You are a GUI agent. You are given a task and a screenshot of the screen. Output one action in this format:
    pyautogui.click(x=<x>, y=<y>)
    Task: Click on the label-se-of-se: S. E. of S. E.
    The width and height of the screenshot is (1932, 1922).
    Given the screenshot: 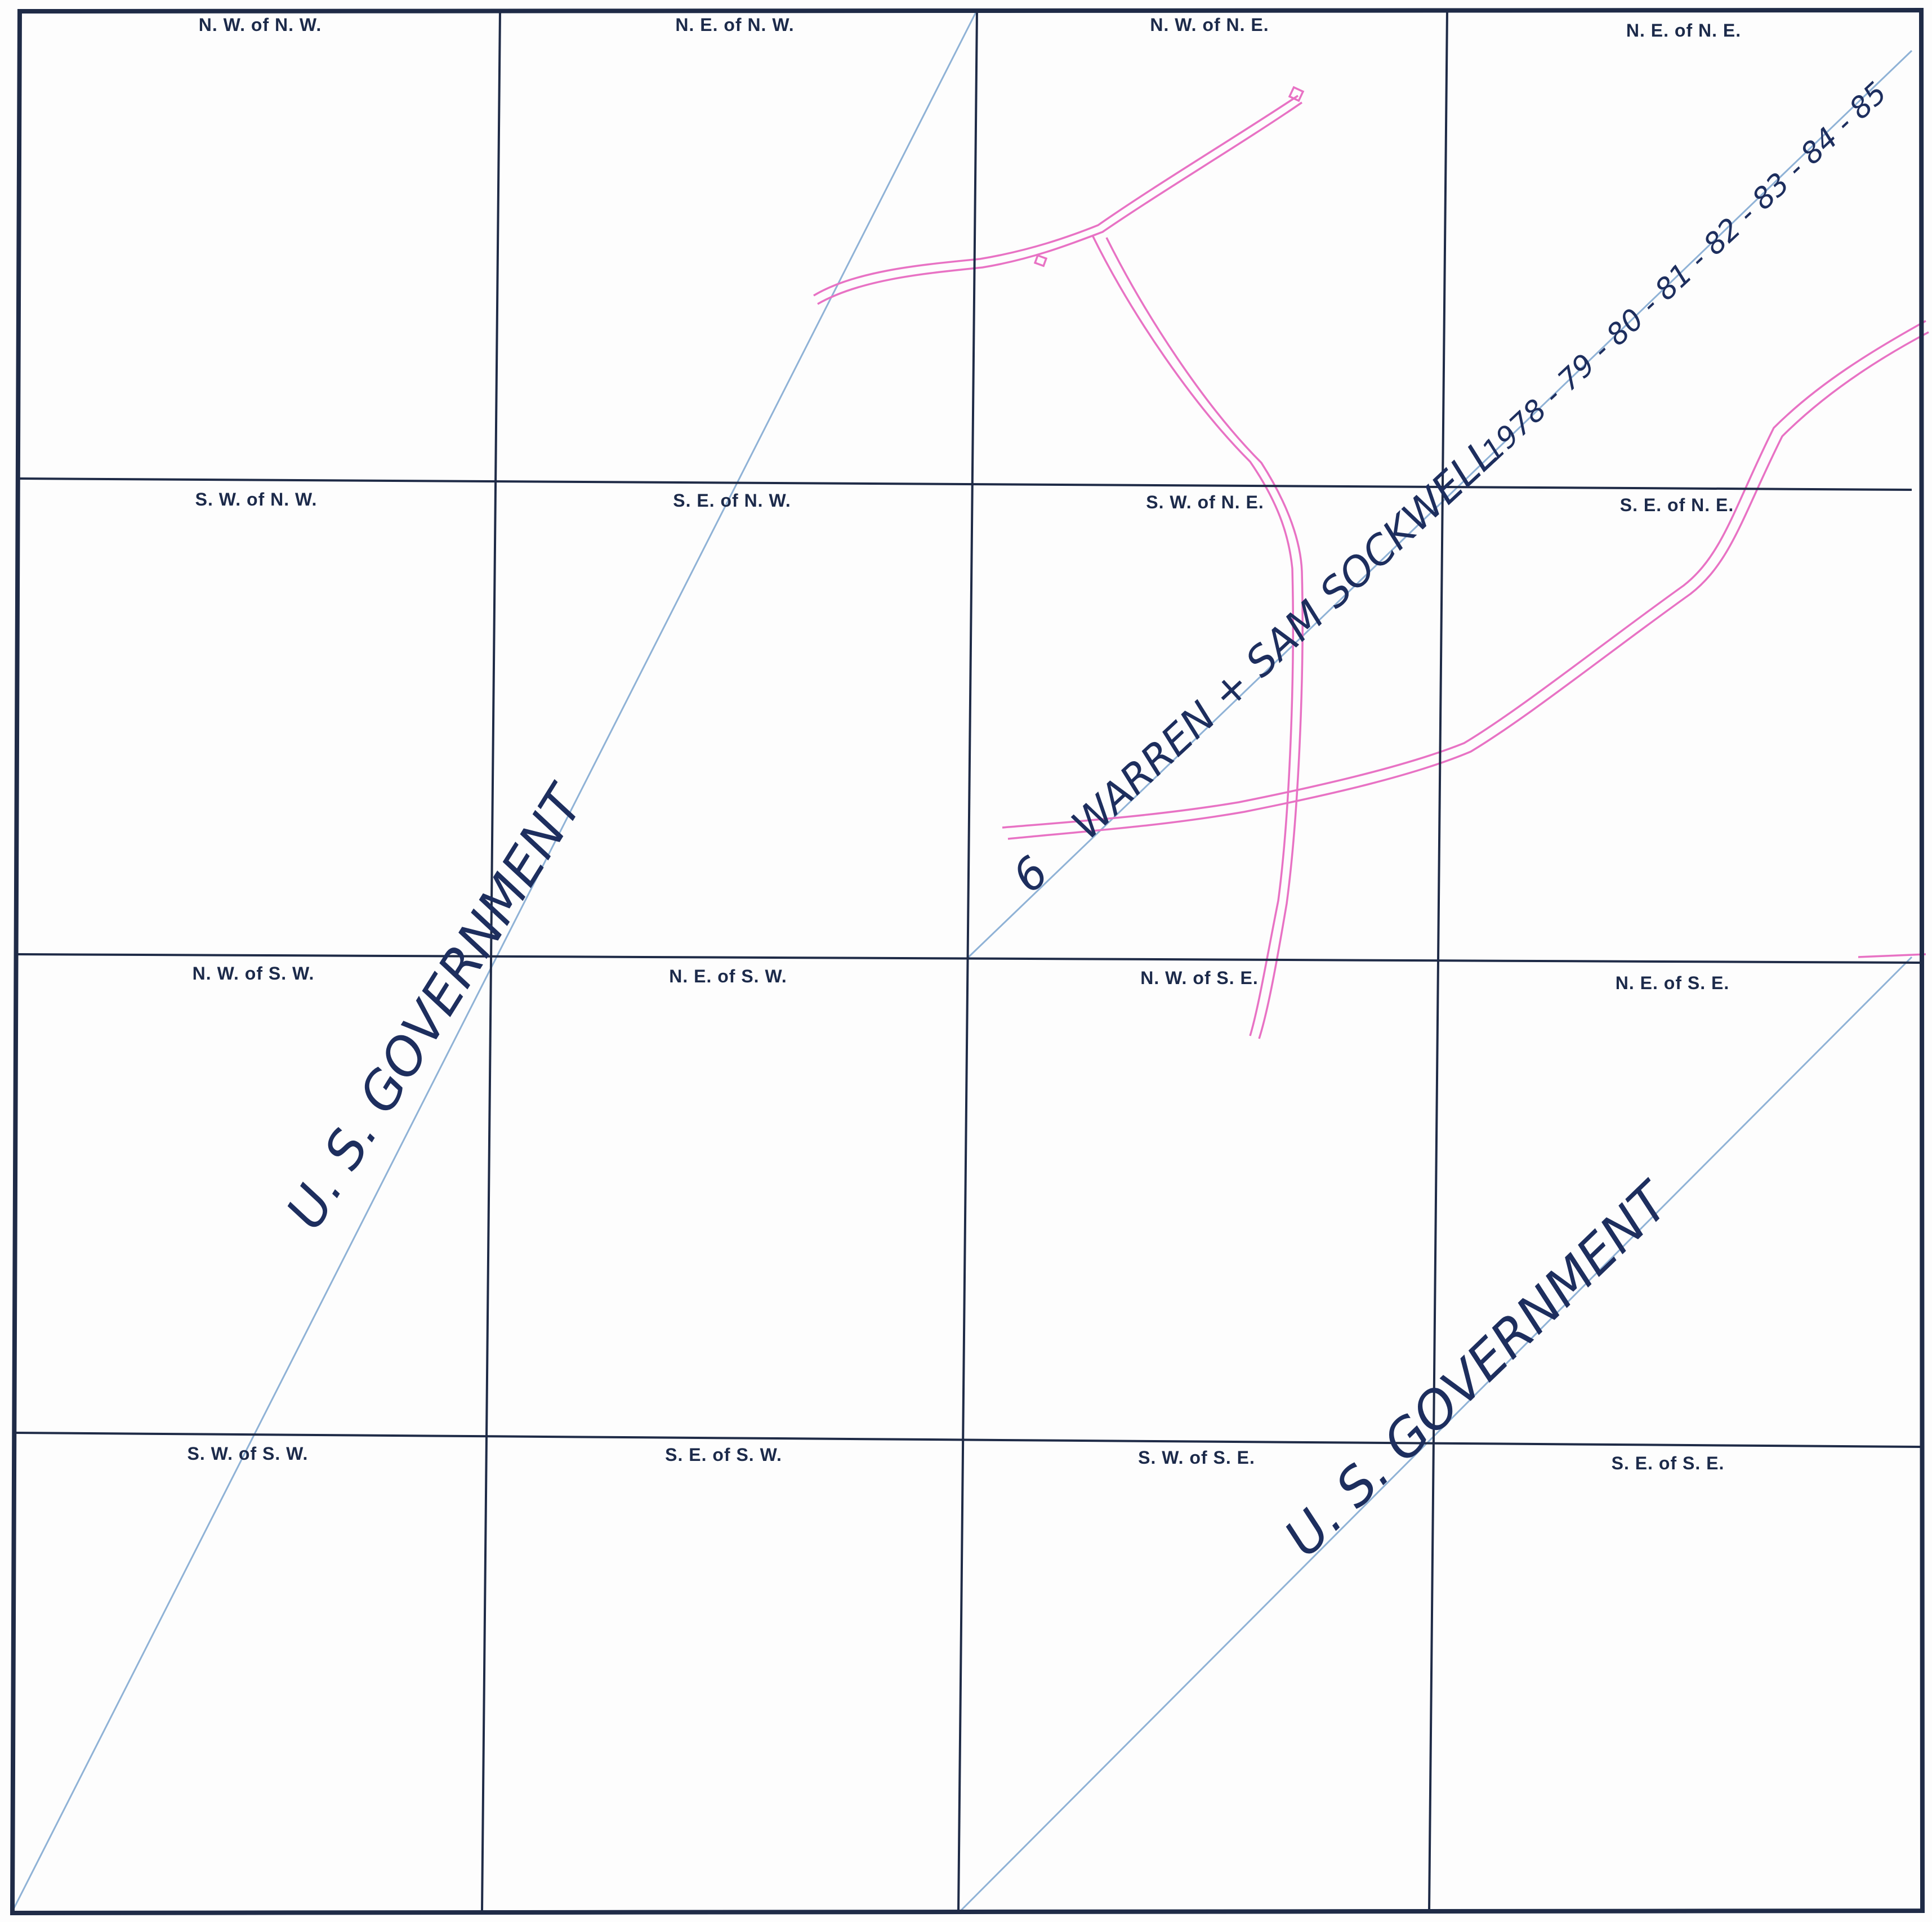 What is the action you would take?
    pyautogui.click(x=1669, y=1463)
    